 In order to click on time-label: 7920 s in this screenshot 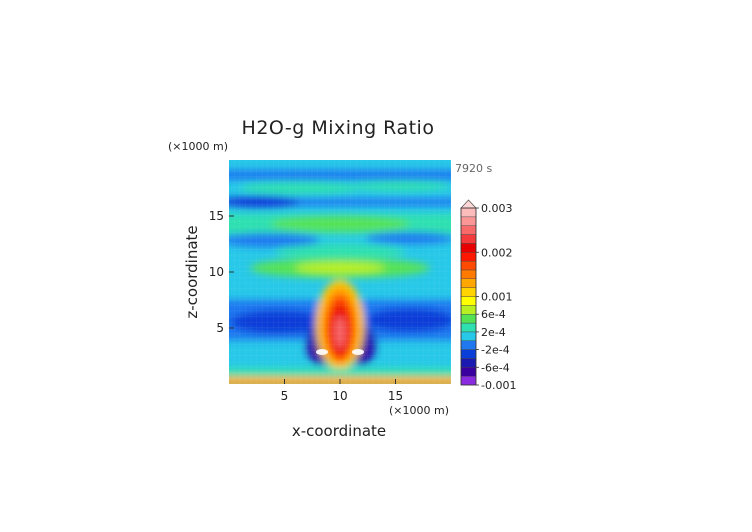, I will do `click(473, 168)`.